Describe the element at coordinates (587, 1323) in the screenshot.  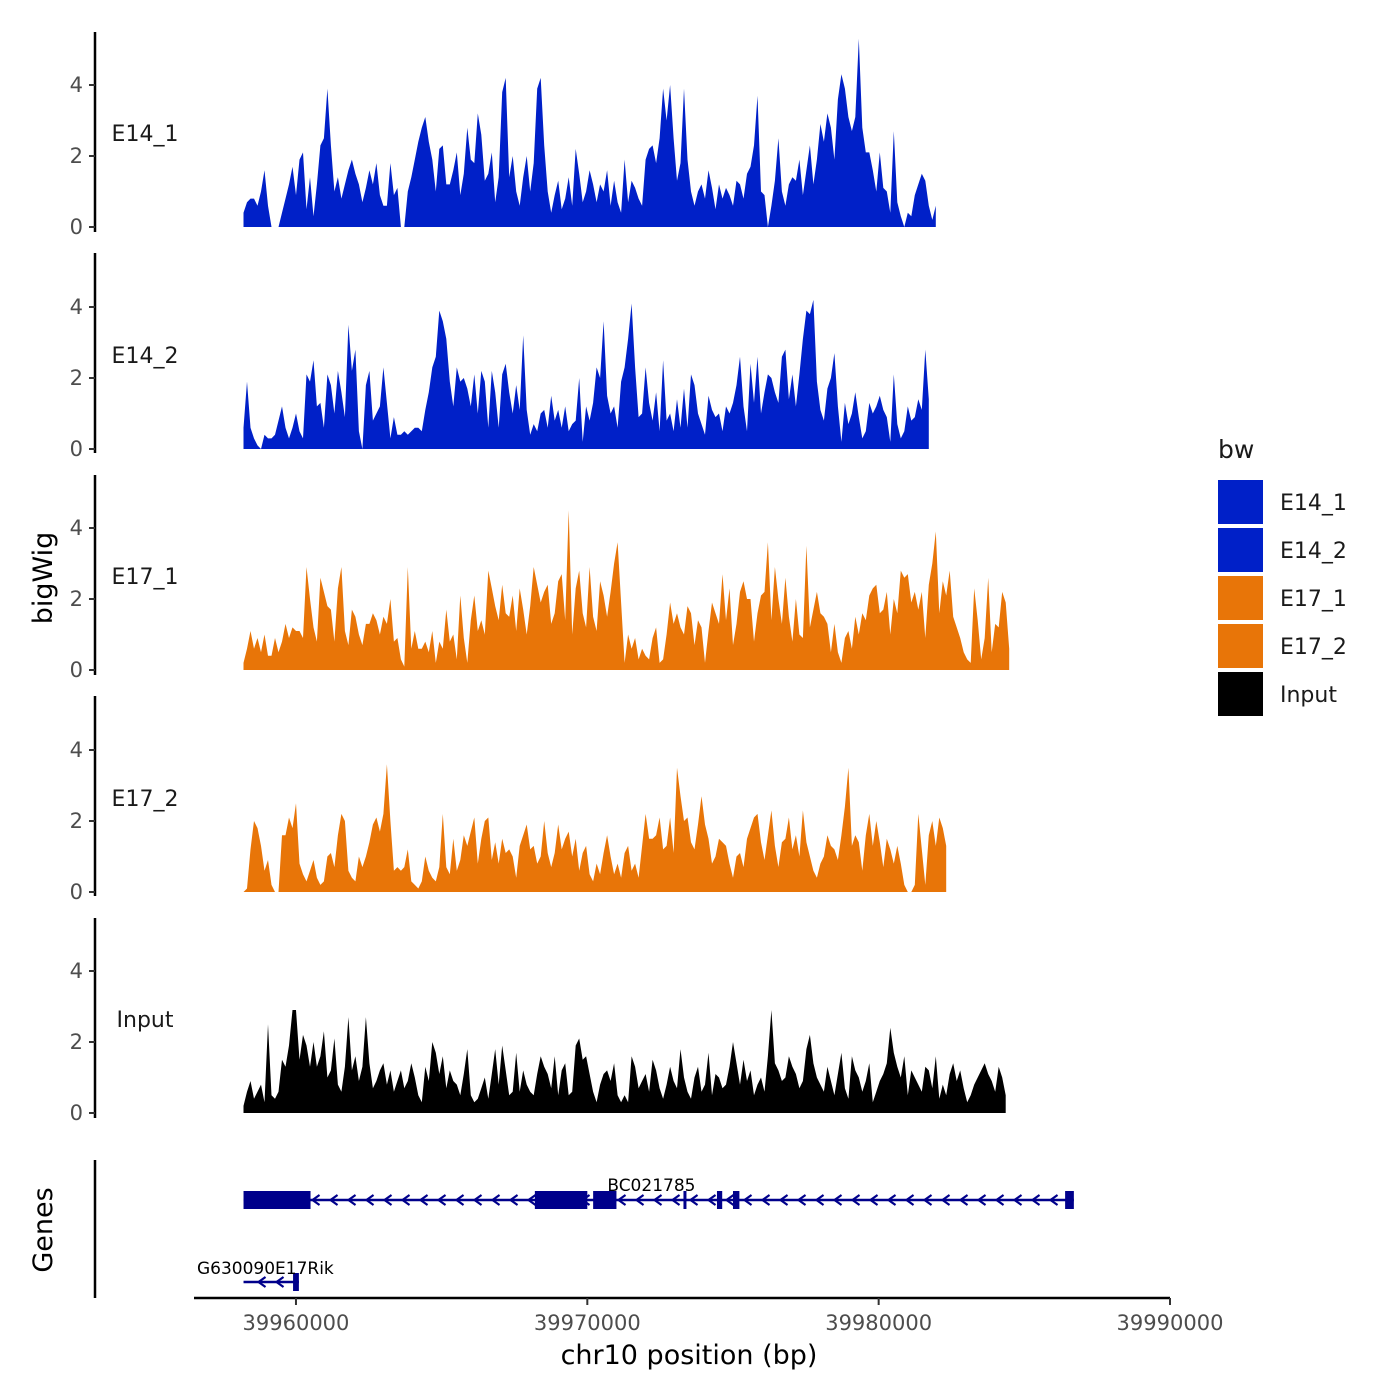
I see `x-tick-label: 39970000` at that location.